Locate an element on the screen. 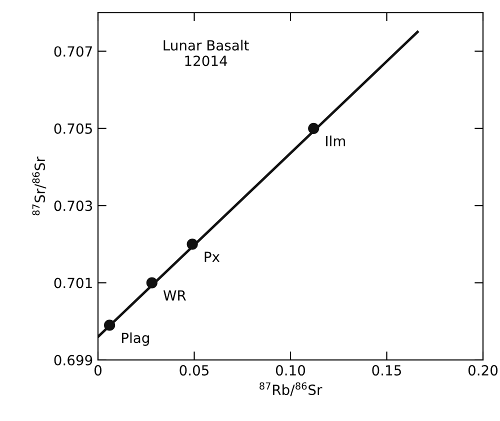 This screenshot has width=500, height=421. y-tick-label: 0.705 is located at coordinates (73, 128).